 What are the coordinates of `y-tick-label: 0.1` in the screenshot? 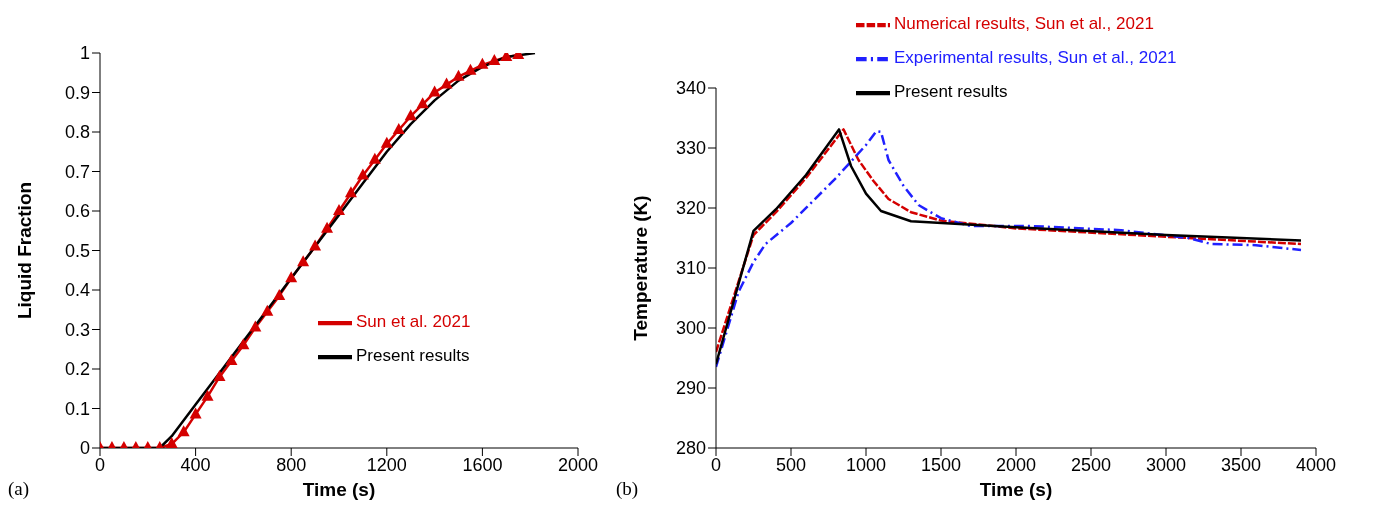 It's located at (77, 408).